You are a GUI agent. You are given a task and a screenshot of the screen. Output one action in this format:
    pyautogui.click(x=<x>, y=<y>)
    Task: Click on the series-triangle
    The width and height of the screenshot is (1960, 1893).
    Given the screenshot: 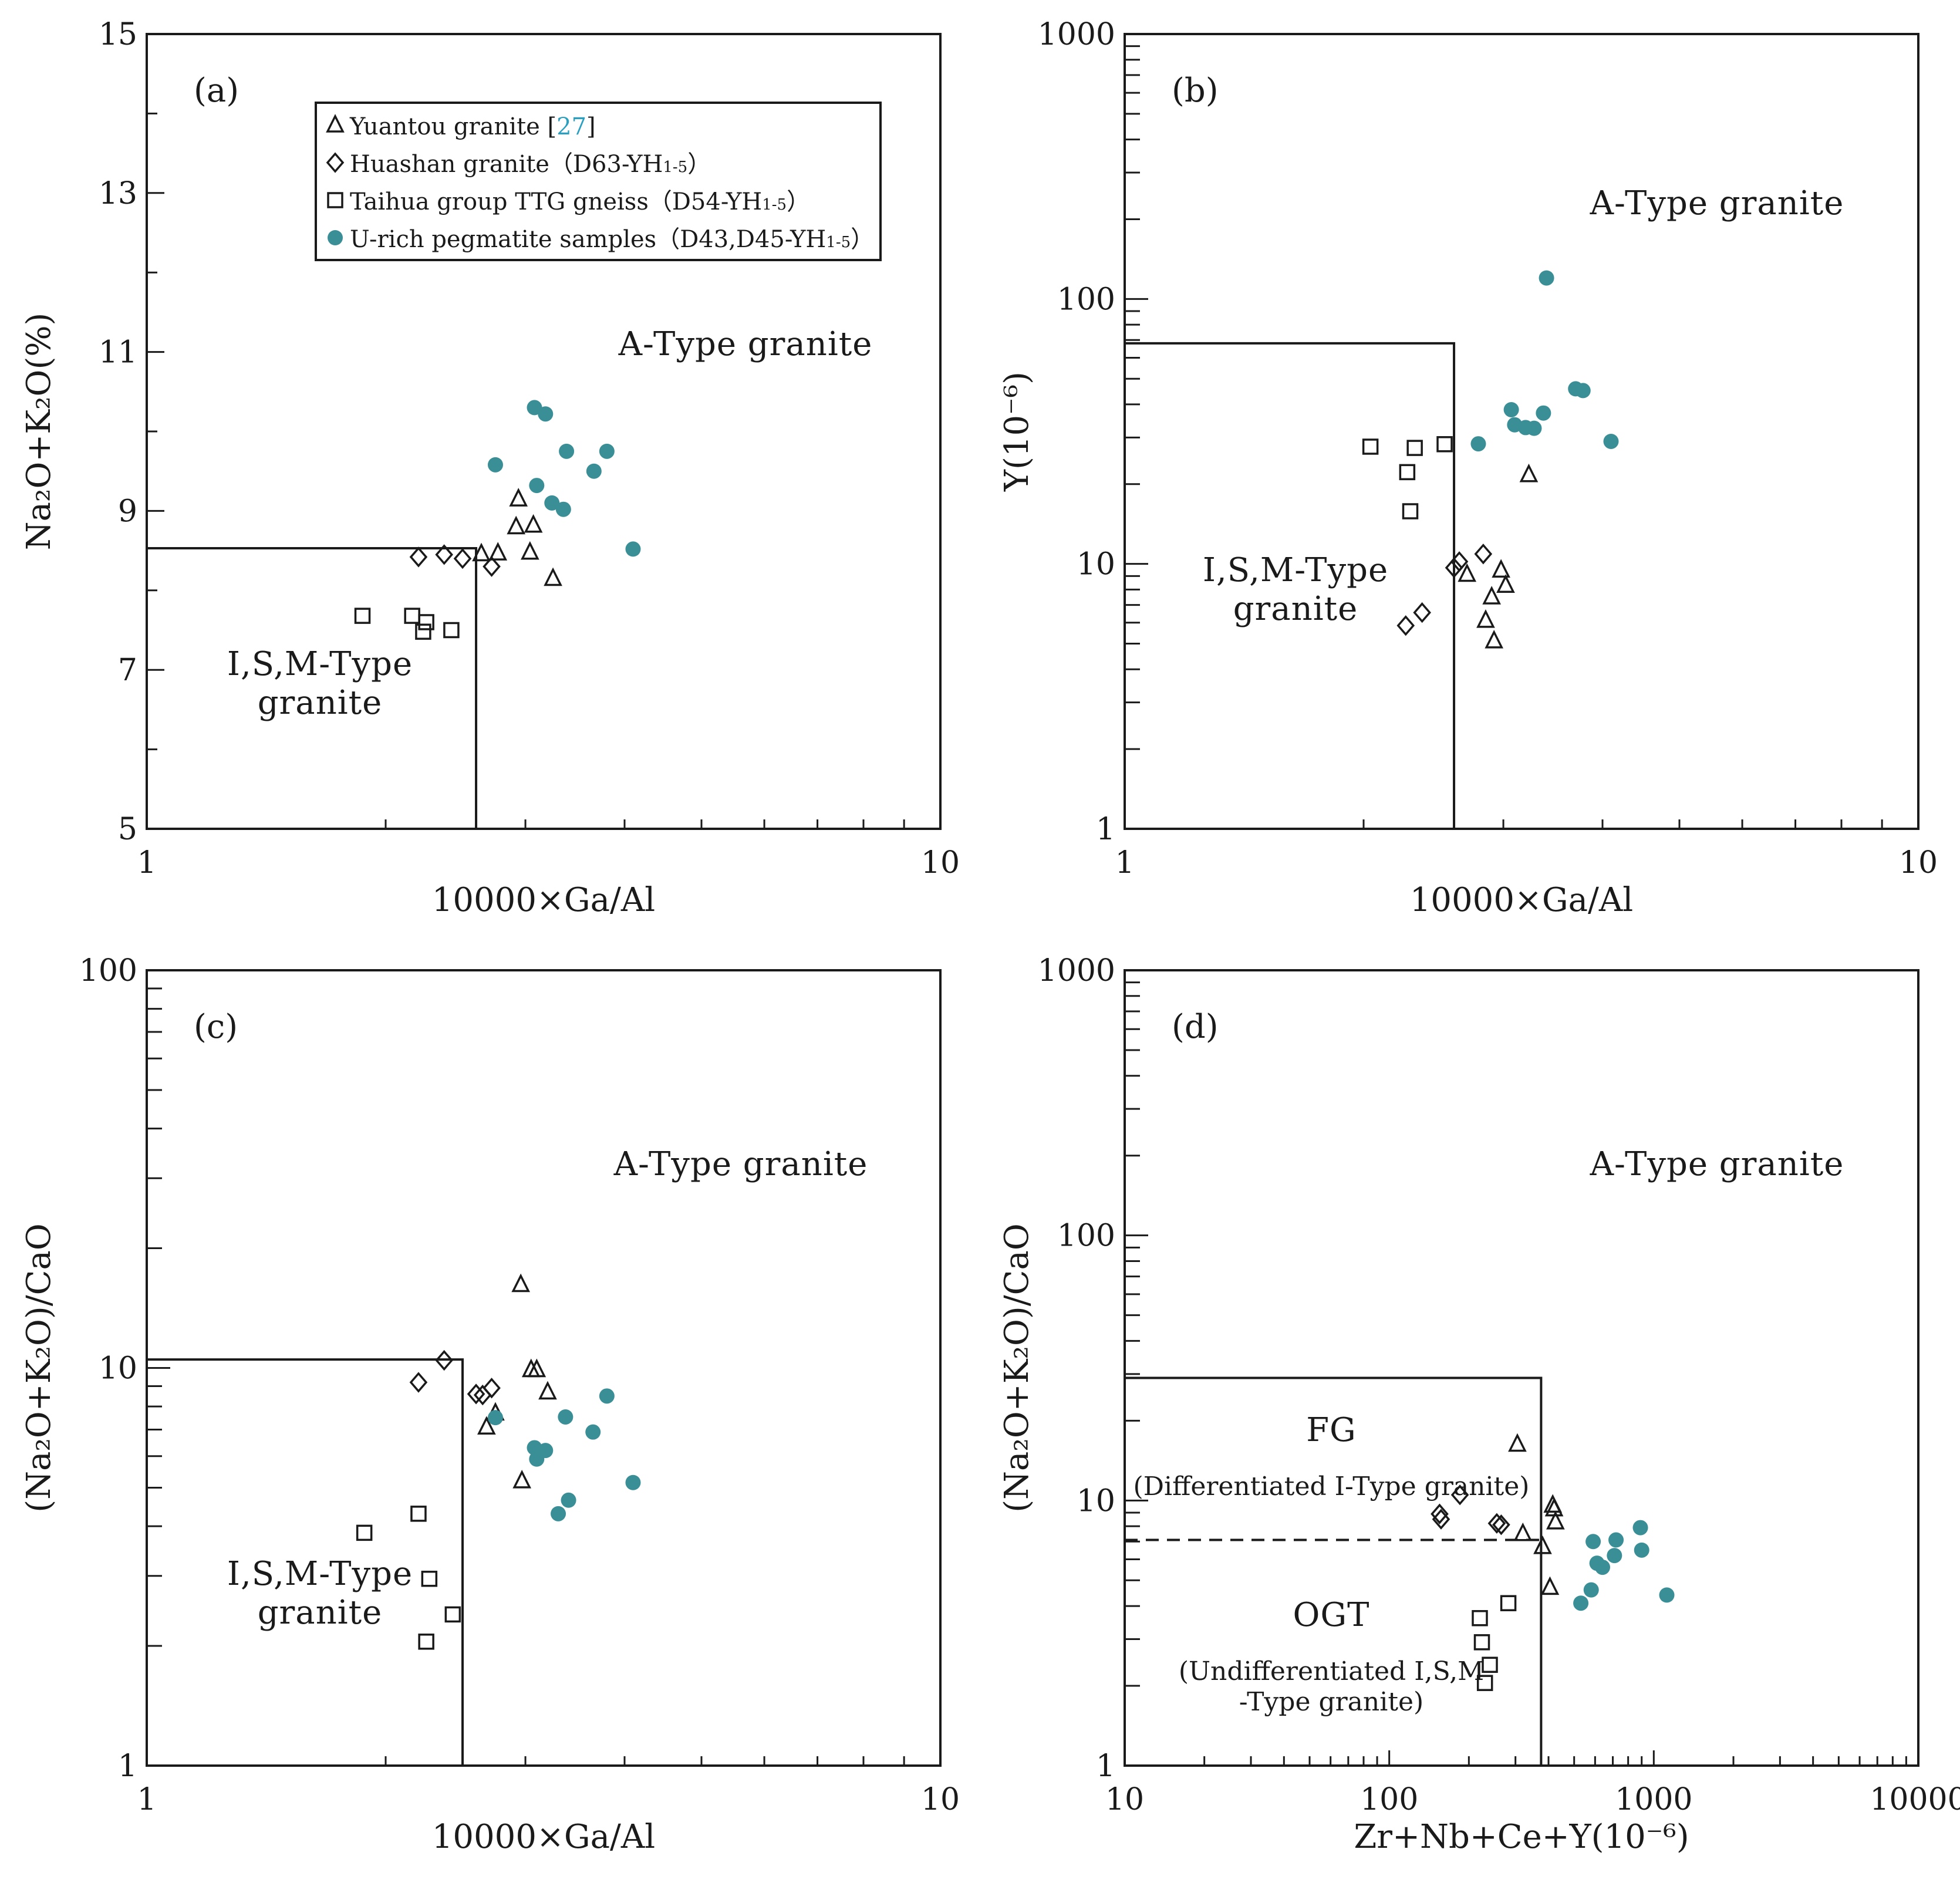 What is the action you would take?
    pyautogui.click(x=1536, y=1514)
    